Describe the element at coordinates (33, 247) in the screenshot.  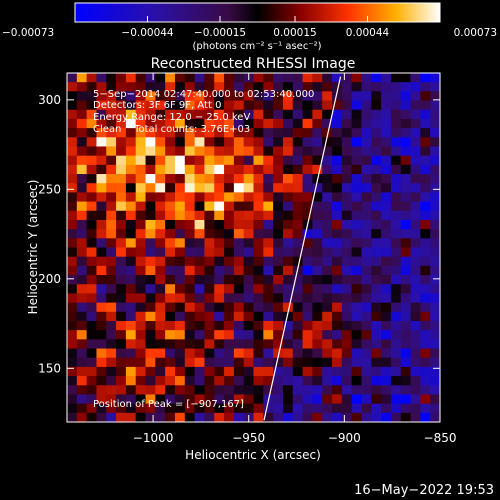
I see `y-axis-label: Heliocentric Y (arcsec)` at that location.